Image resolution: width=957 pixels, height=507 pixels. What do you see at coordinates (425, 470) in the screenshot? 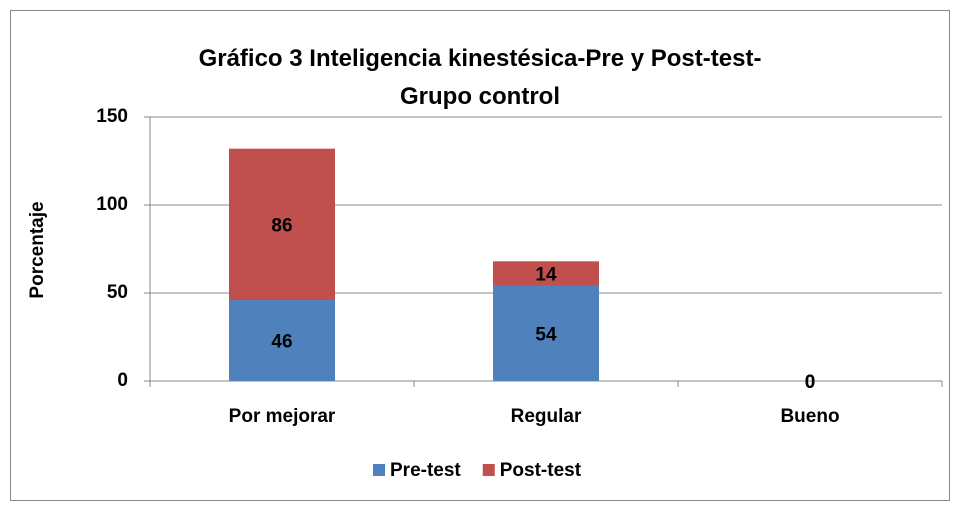
I see `legend-label: Pre-test` at bounding box center [425, 470].